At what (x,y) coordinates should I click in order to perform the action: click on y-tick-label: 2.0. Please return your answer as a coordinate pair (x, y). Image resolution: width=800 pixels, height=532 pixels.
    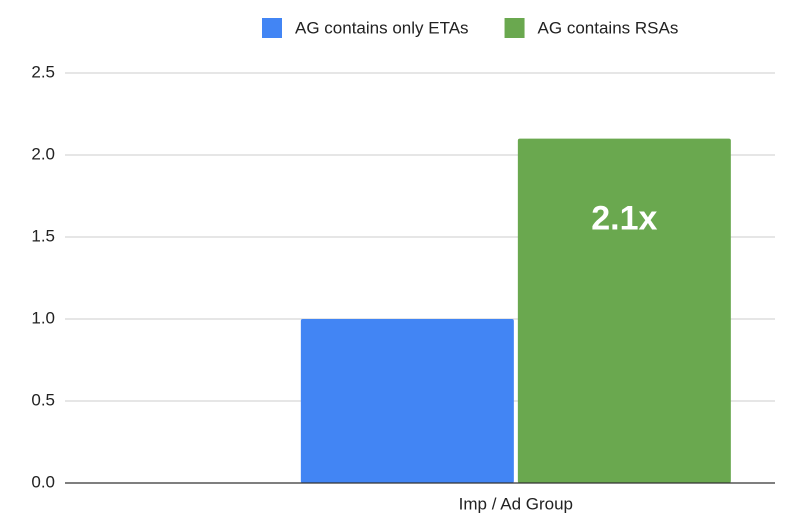
    Looking at the image, I should click on (43, 153).